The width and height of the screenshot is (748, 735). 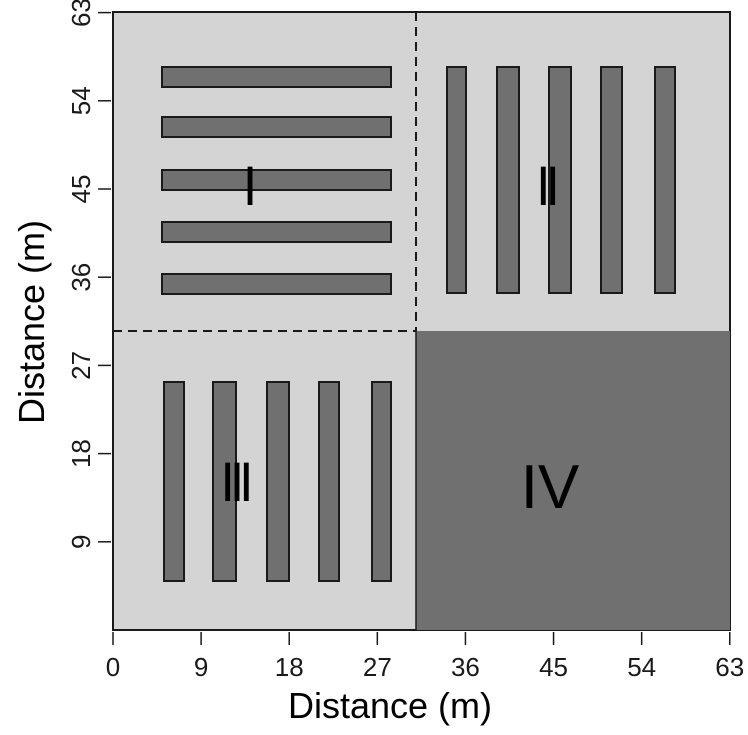 What do you see at coordinates (81, 542) in the screenshot?
I see `y-tick-label: 9` at bounding box center [81, 542].